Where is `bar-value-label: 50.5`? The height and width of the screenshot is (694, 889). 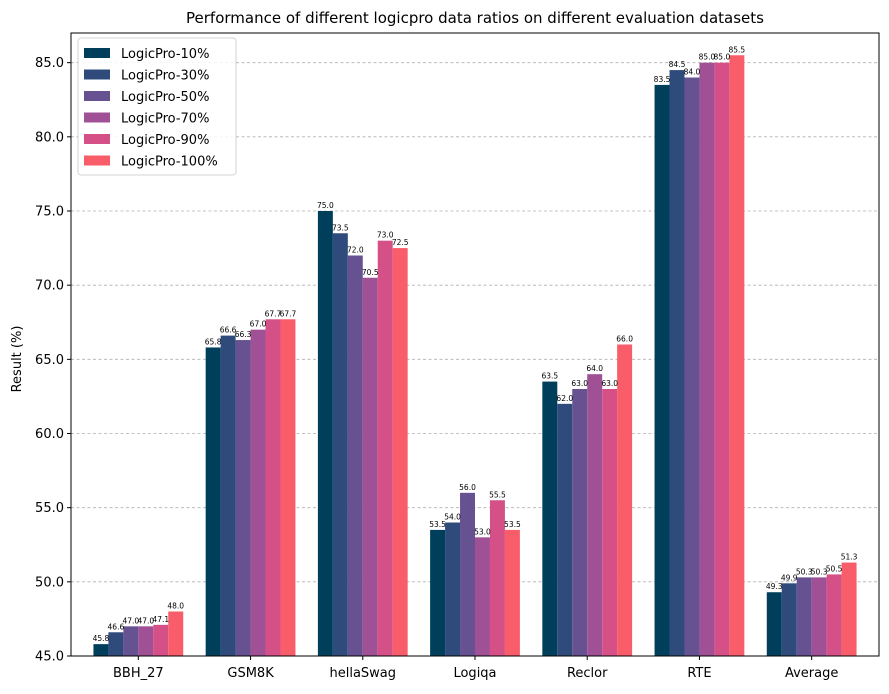 bar-value-label: 50.5 is located at coordinates (834, 568).